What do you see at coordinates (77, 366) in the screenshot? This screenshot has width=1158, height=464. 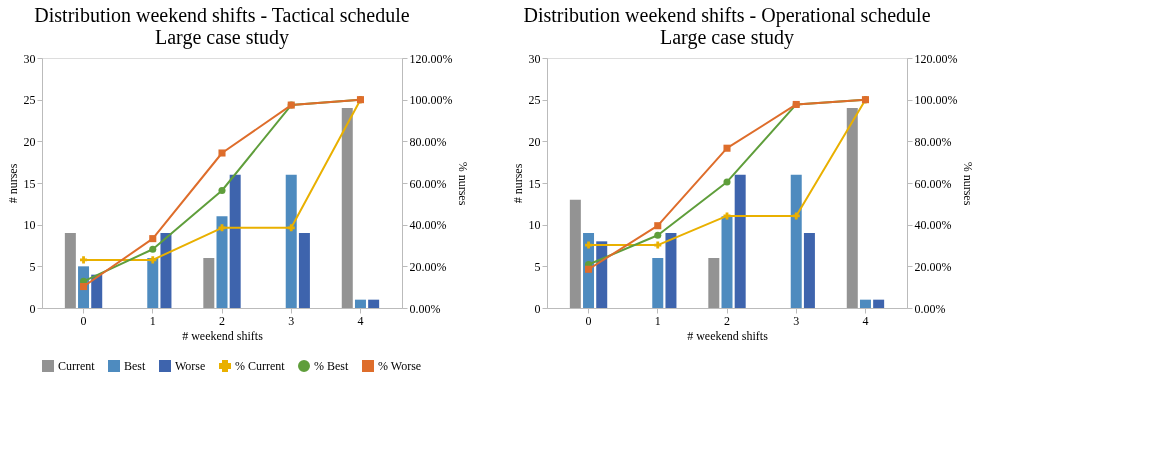 I see `legend-label: Current` at bounding box center [77, 366].